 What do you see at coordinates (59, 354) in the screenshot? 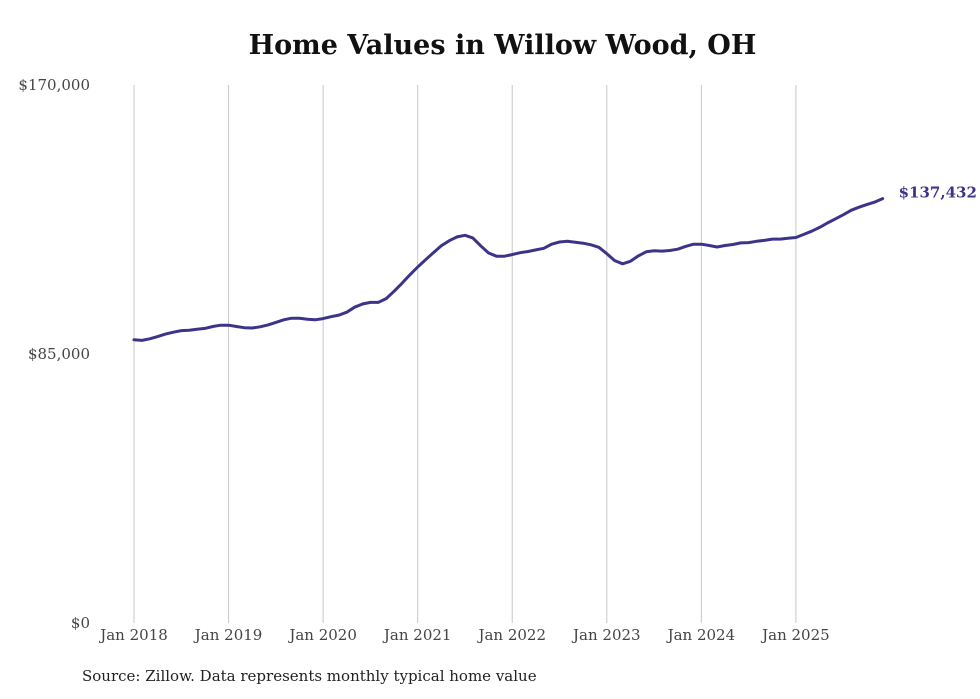
I see `y-tick-label: $85,000` at bounding box center [59, 354].